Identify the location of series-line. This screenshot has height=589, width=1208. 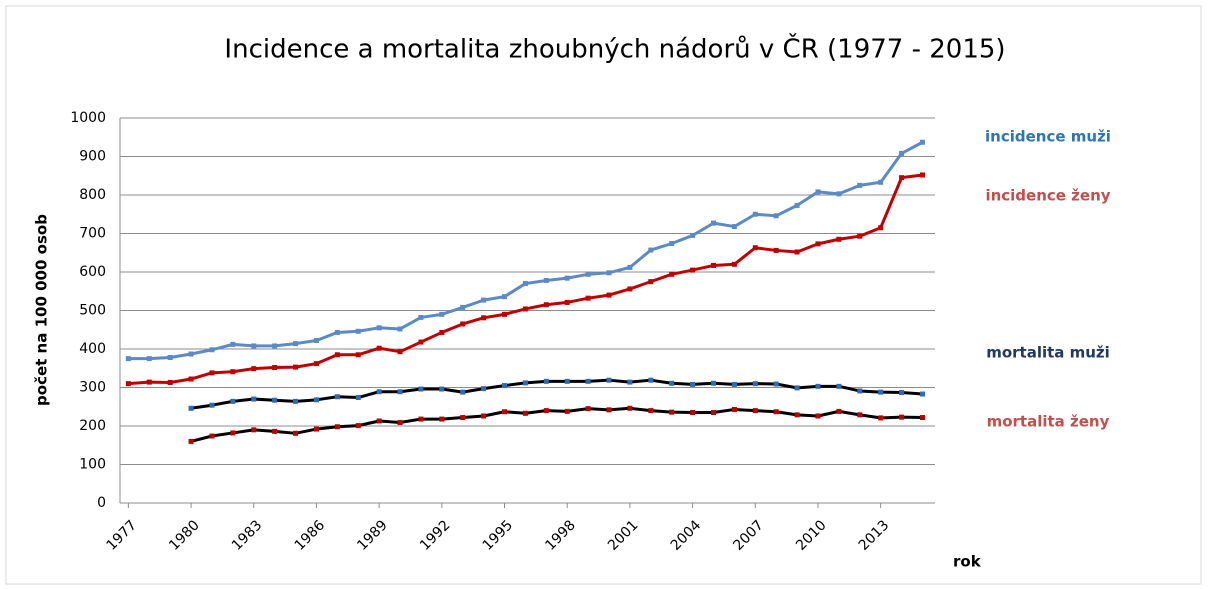
(556, 424).